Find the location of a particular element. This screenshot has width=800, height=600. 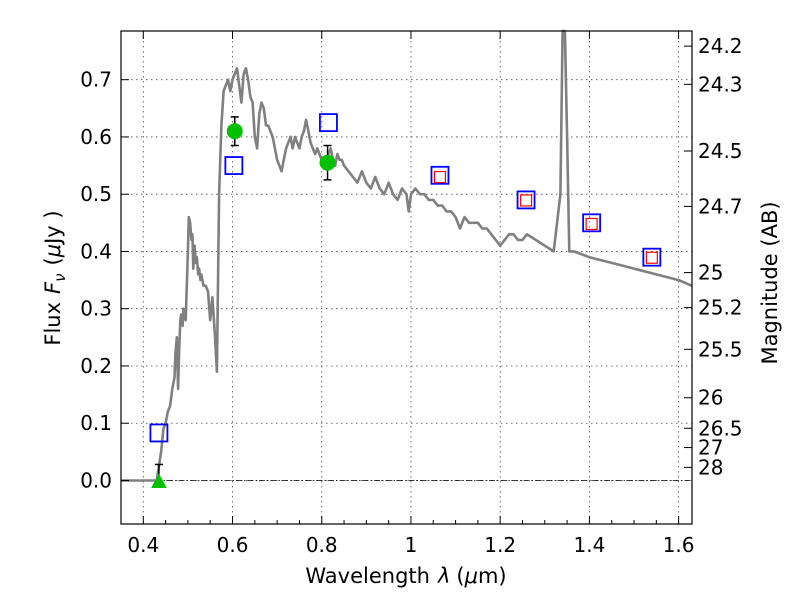

x-tick-label: 1 is located at coordinates (411, 545).